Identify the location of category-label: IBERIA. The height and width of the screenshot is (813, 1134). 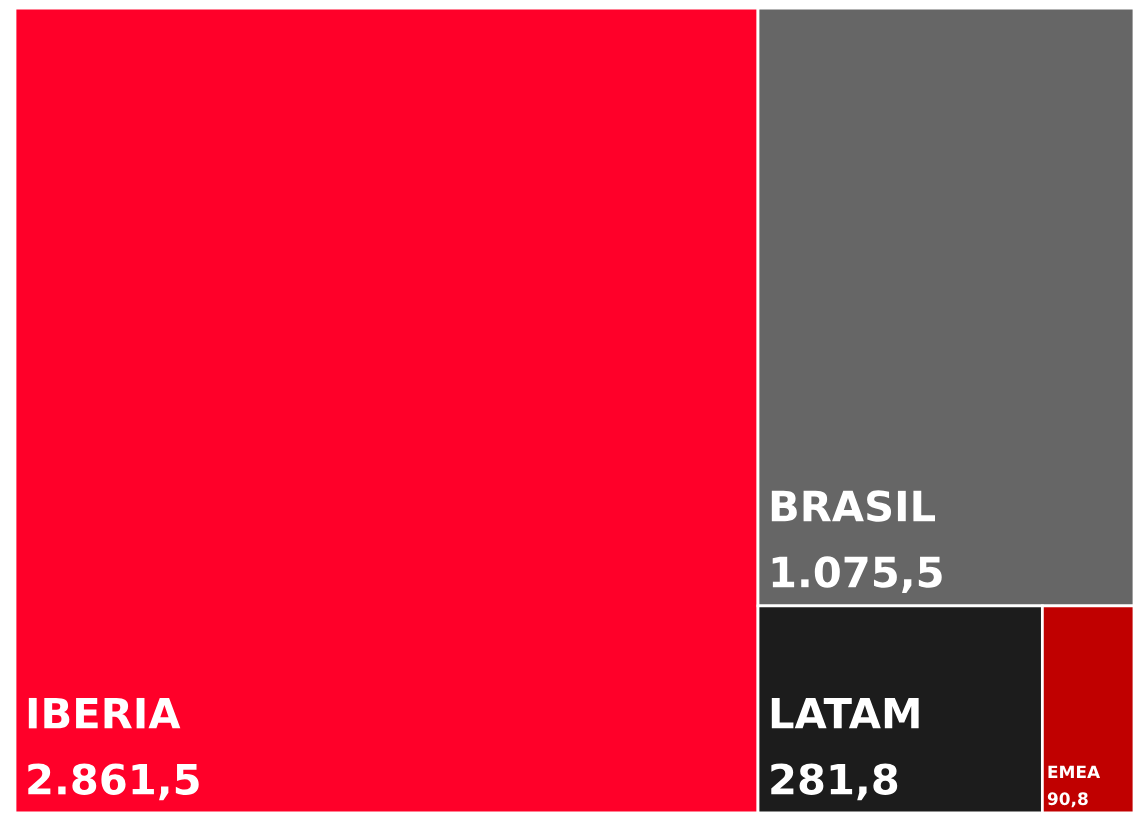
(104, 713).